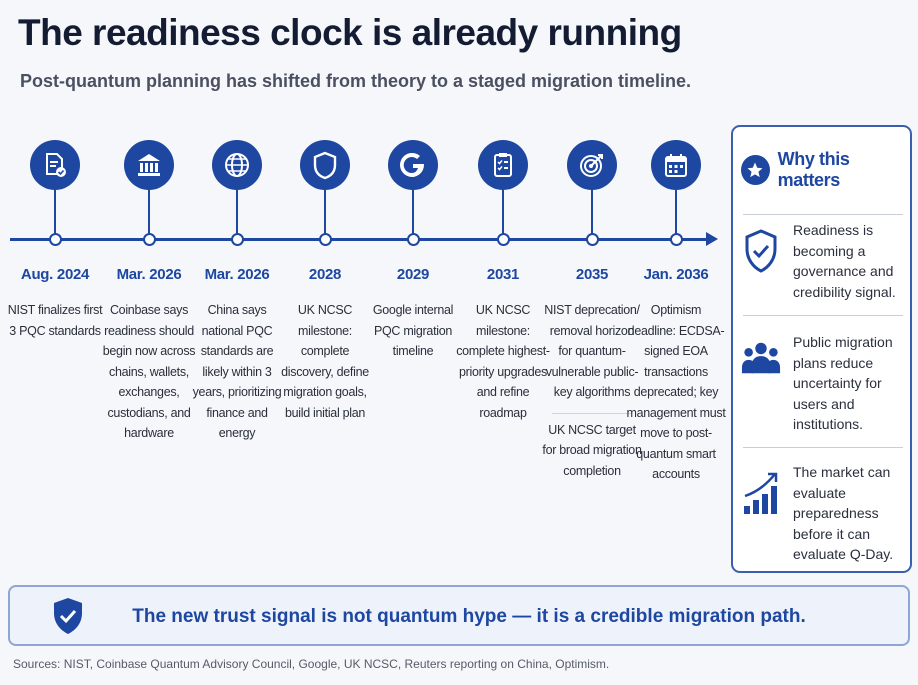 Image resolution: width=918 pixels, height=685 pixels. What do you see at coordinates (413, 330) in the screenshot?
I see `event-description: Google internal PQC migration timeline` at bounding box center [413, 330].